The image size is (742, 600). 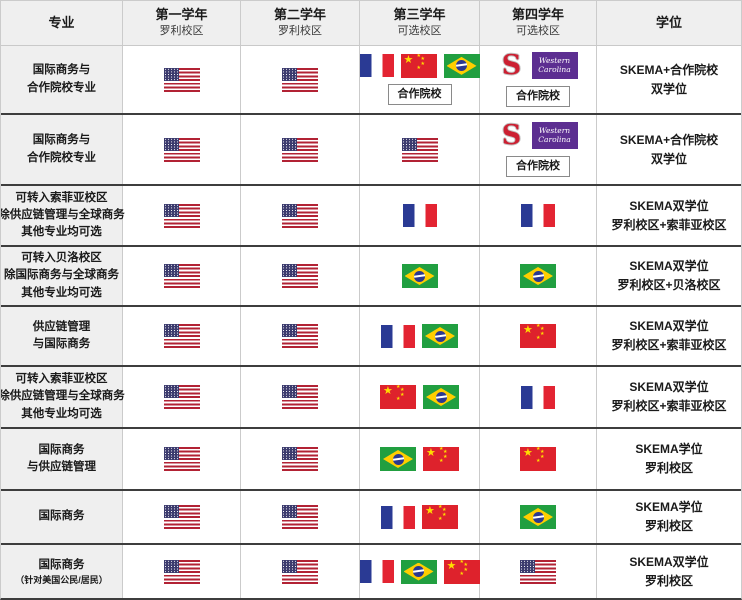 What do you see at coordinates (300, 23) in the screenshot?
I see `header-year2: 第二学年 罗利校区` at bounding box center [300, 23].